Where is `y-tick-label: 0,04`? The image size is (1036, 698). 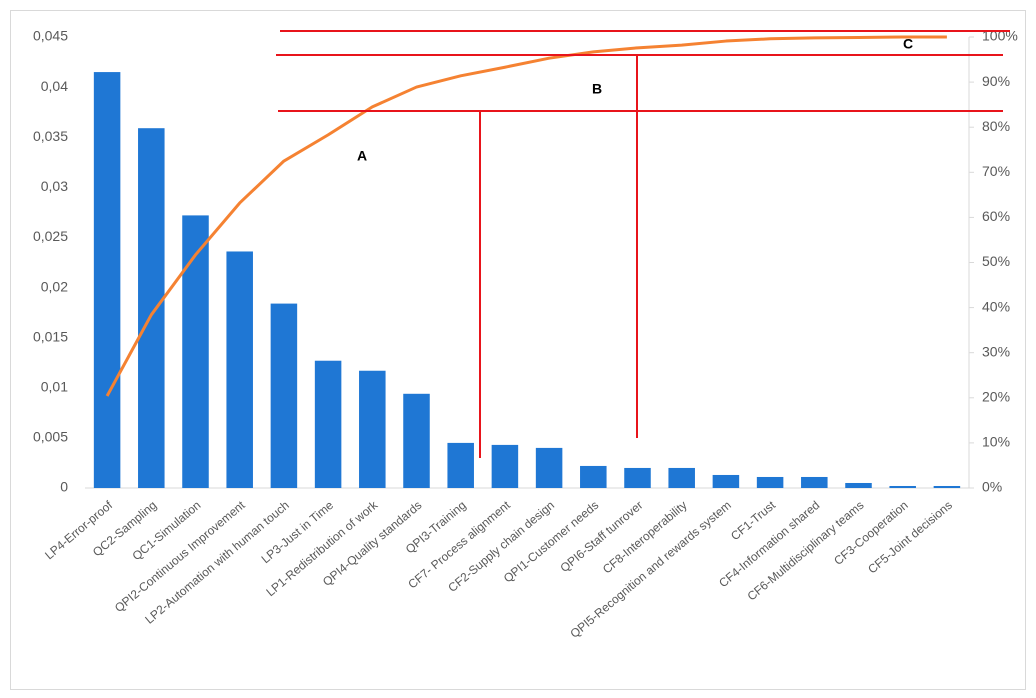
y-tick-label: 0,04 is located at coordinates (54, 86).